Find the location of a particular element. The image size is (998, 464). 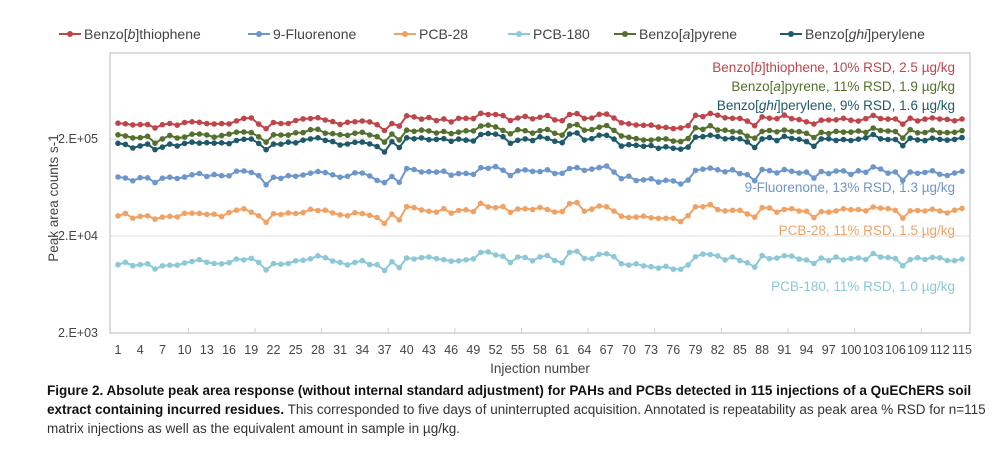

x-tick-label: 7 is located at coordinates (162, 350).